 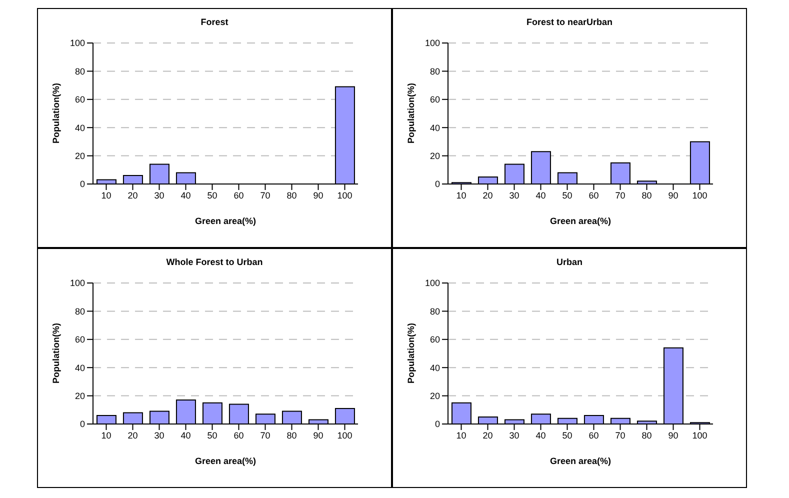 What do you see at coordinates (569, 262) in the screenshot?
I see `chart-title: Urban` at bounding box center [569, 262].